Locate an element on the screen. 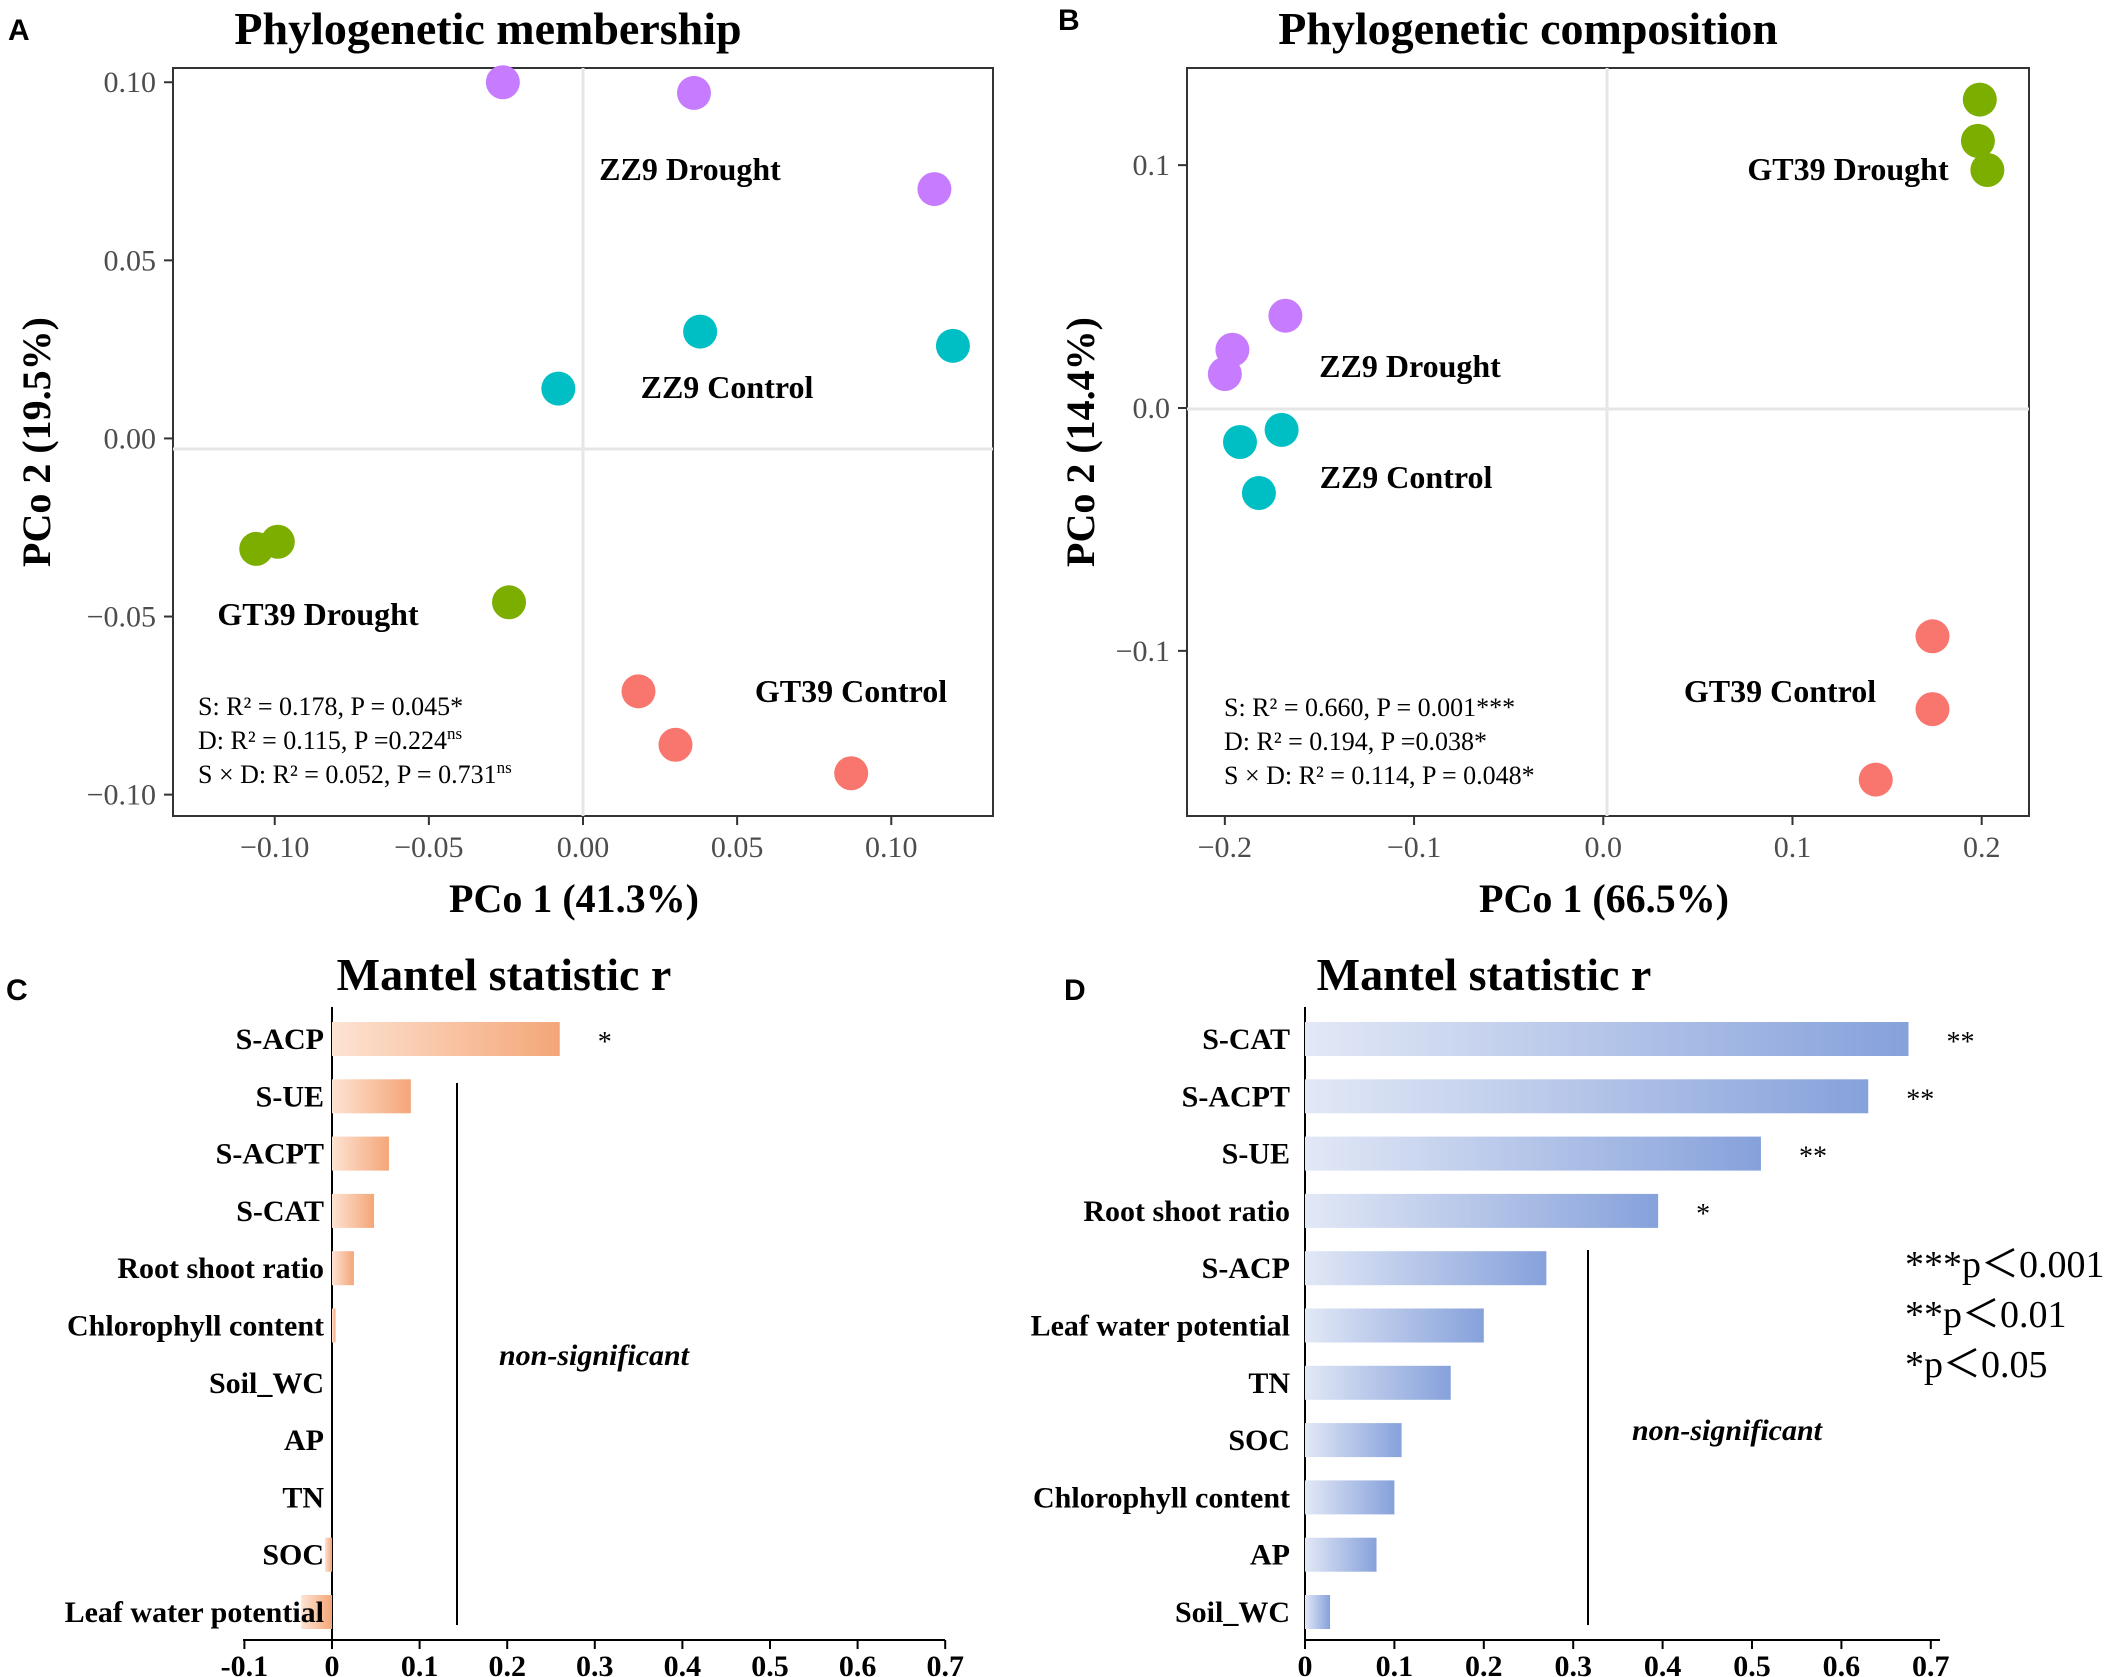 The width and height of the screenshot is (2117, 1677). label-gt39-control: GT39 Control is located at coordinates (851, 691).